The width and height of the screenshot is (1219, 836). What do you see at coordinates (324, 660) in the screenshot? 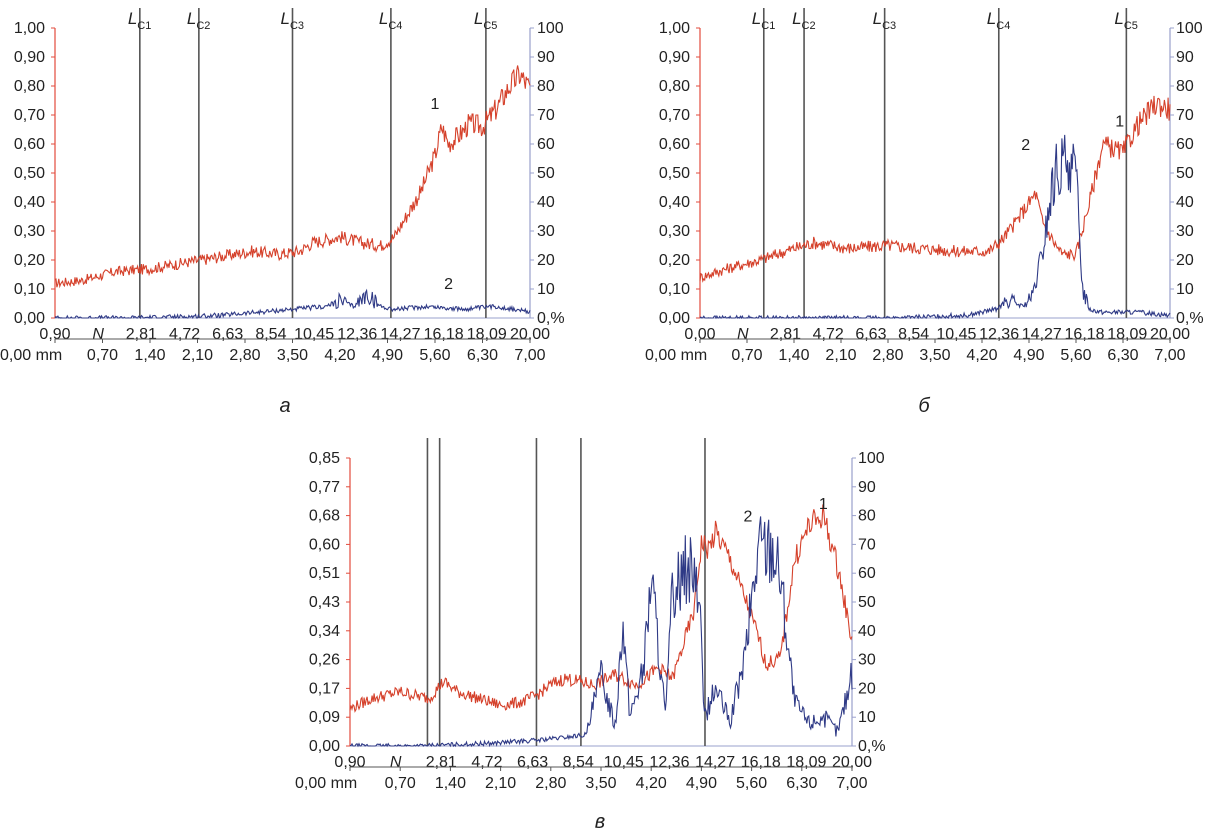
I see `left-tick-label: 0,26` at bounding box center [324, 660].